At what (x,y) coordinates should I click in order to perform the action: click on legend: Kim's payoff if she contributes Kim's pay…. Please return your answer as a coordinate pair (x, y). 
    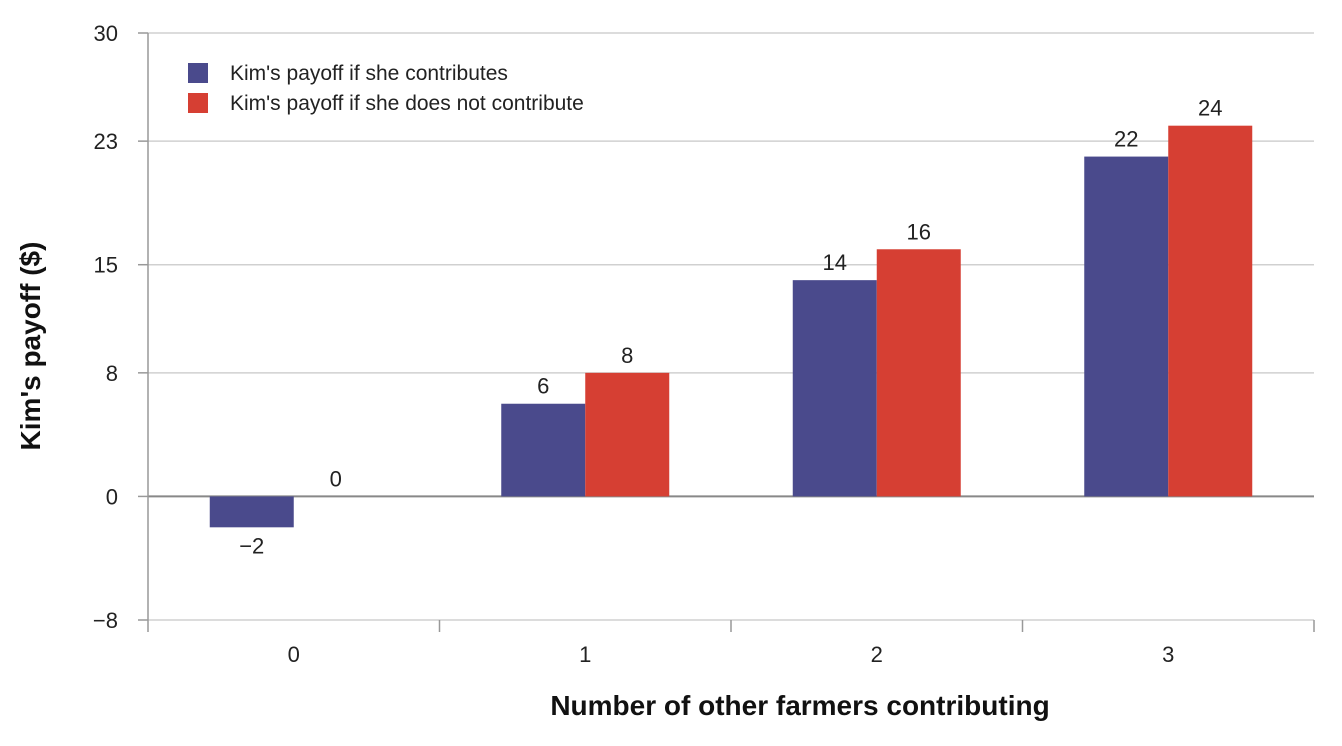
    Looking at the image, I should click on (386, 88).